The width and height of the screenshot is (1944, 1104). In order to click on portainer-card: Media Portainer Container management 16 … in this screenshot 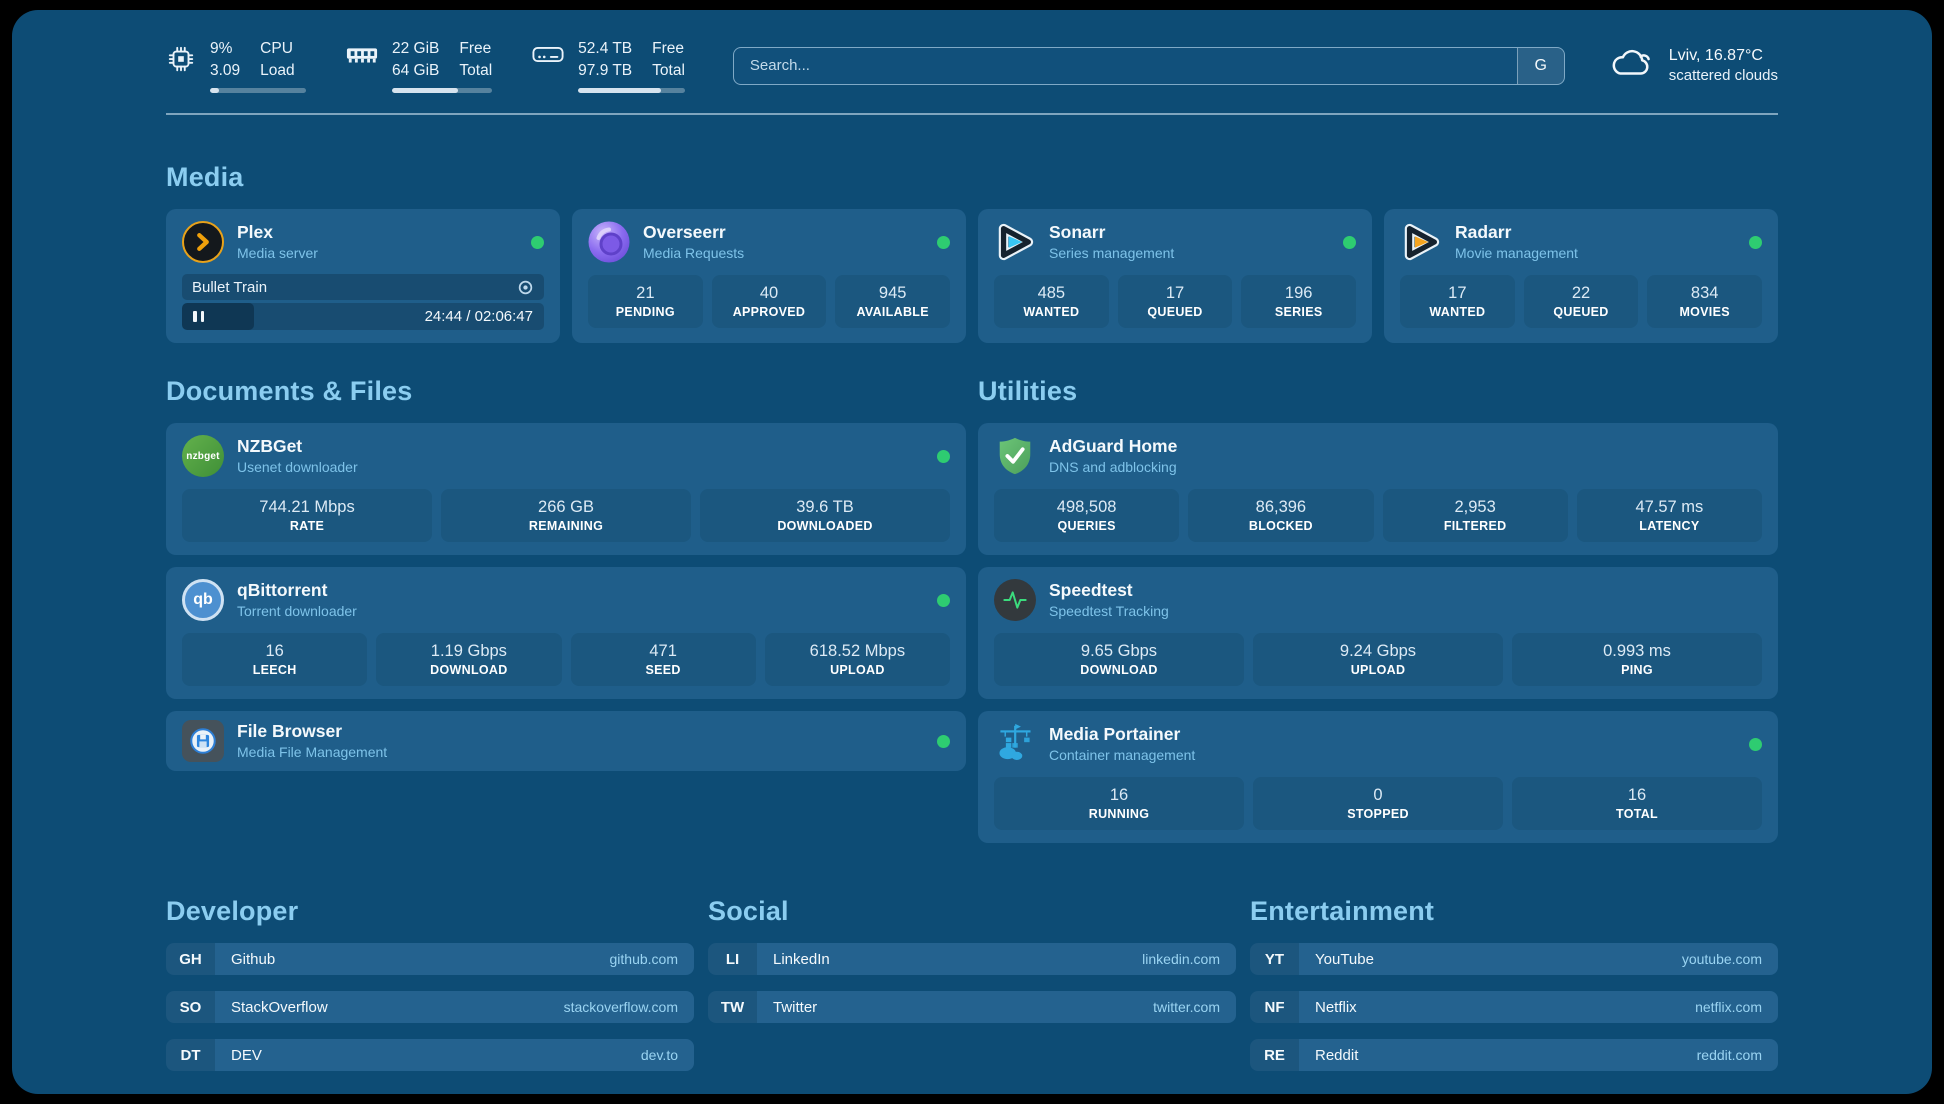, I will do `click(1378, 777)`.